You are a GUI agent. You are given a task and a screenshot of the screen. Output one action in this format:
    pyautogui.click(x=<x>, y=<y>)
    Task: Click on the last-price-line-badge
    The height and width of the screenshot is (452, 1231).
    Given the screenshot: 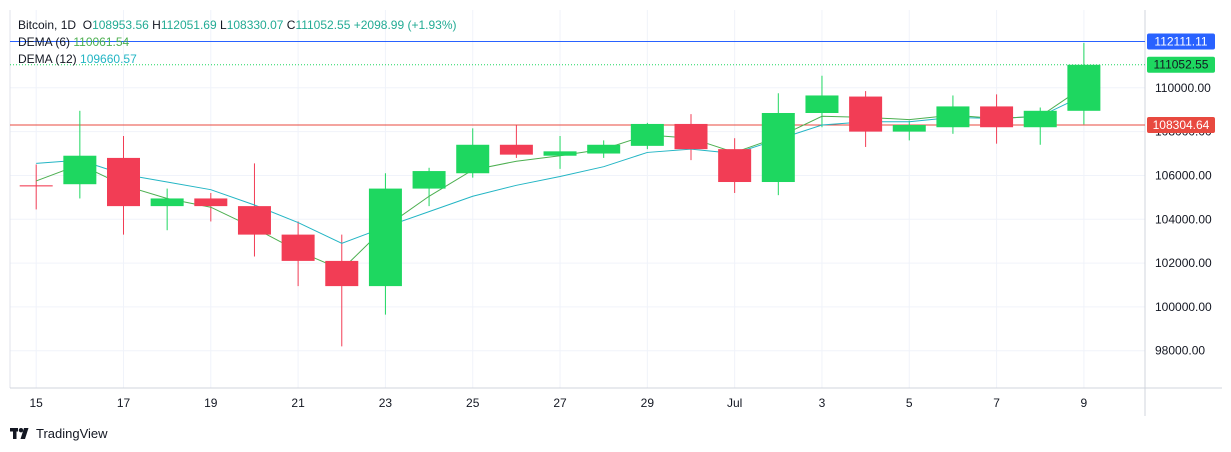 What is the action you would take?
    pyautogui.click(x=1181, y=64)
    